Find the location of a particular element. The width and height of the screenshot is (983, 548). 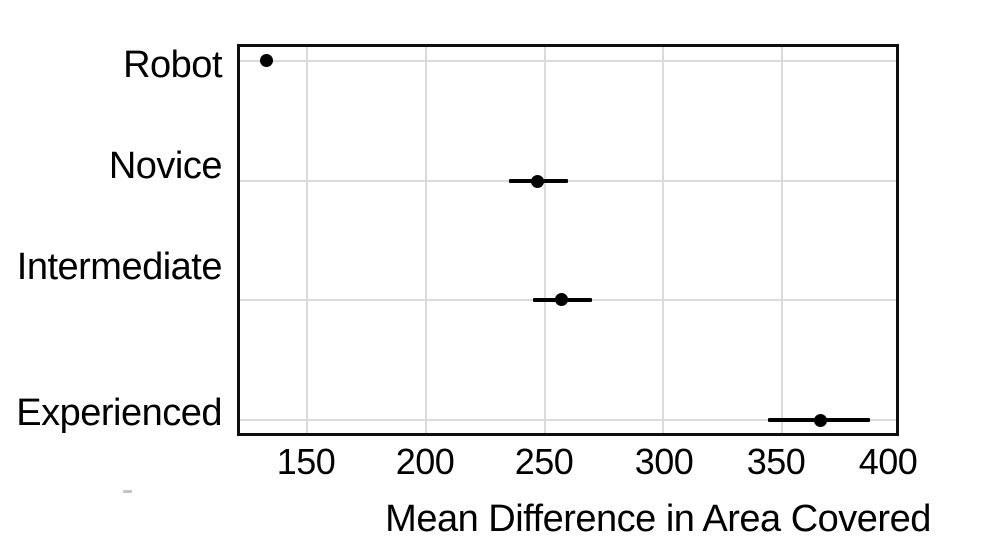

category-label-novice: Novice is located at coordinates (165, 166).